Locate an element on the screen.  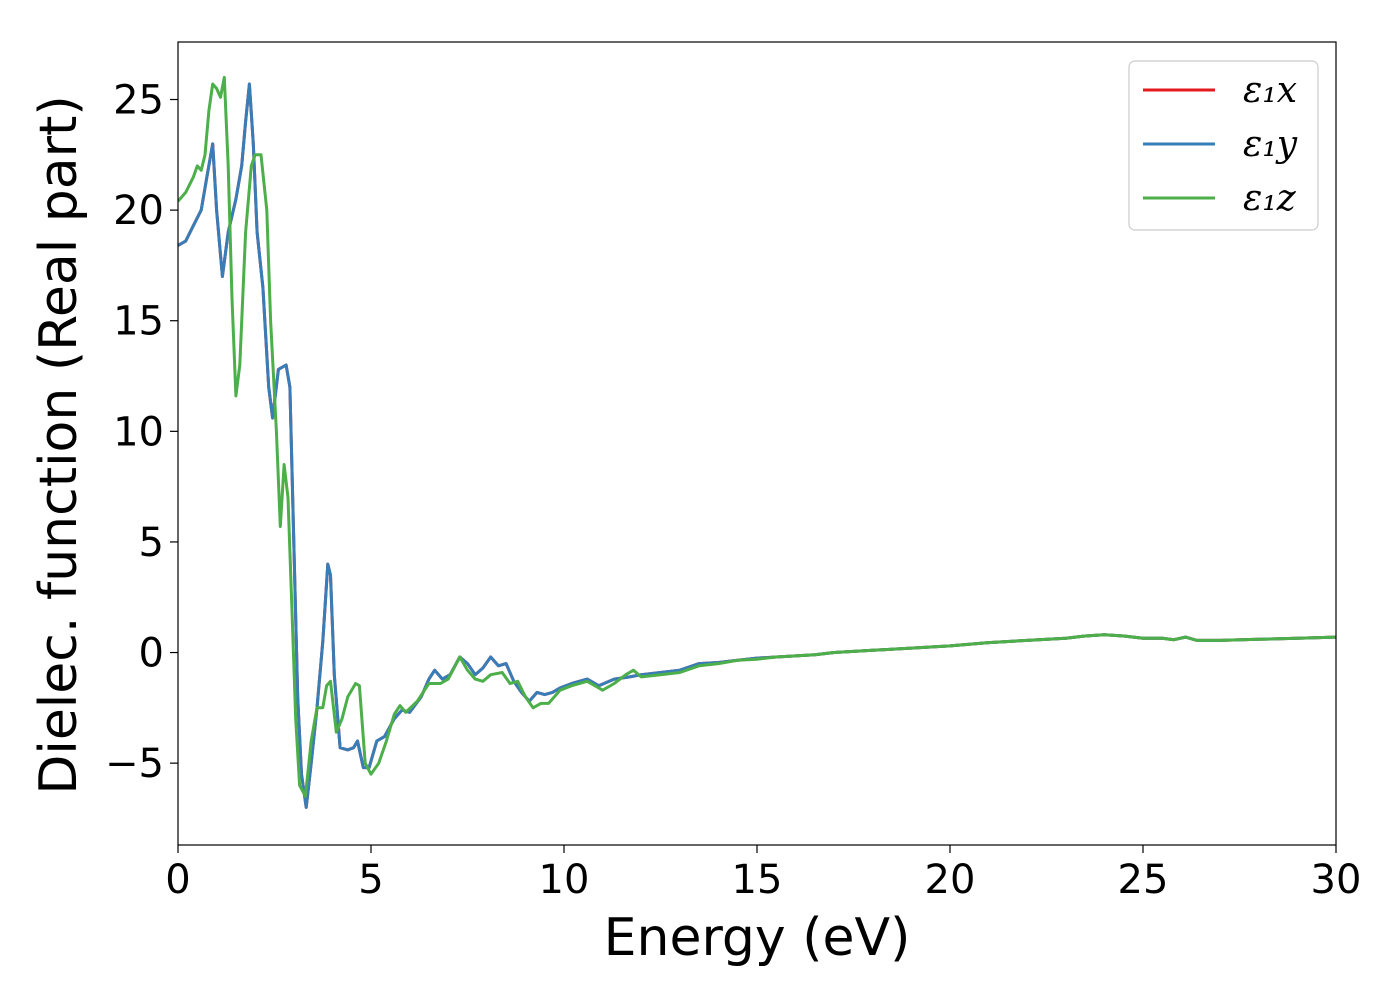
legend: ε₁x ε₁y ε₁z is located at coordinates (1223, 145).